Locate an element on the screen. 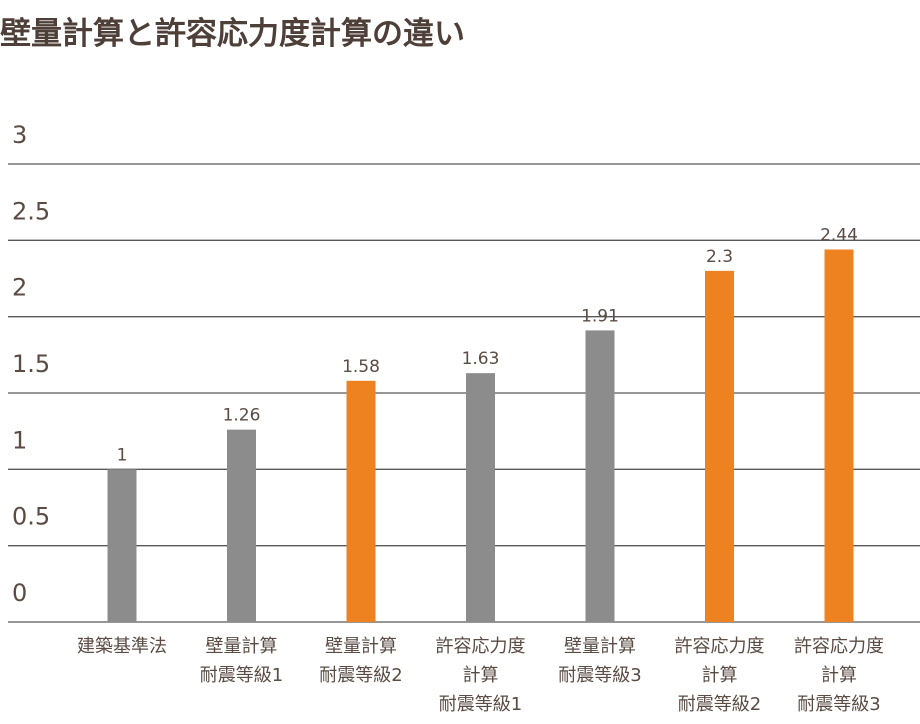 This screenshot has height=724, width=920. y-tick-label: 2 is located at coordinates (19, 288).